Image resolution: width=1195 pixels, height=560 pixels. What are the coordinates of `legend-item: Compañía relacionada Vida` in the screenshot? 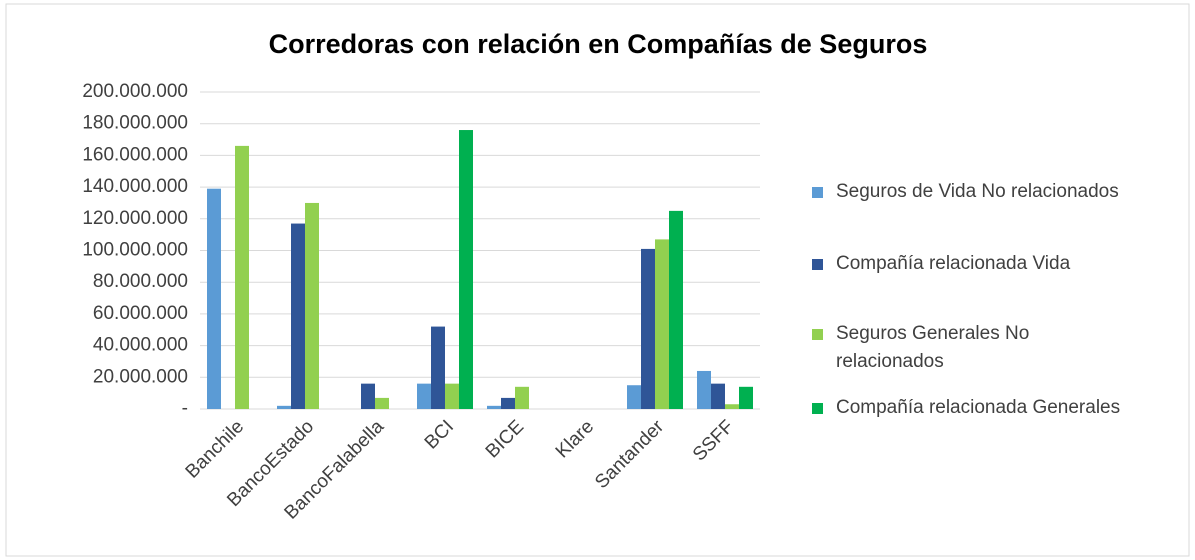 It's located at (977, 264).